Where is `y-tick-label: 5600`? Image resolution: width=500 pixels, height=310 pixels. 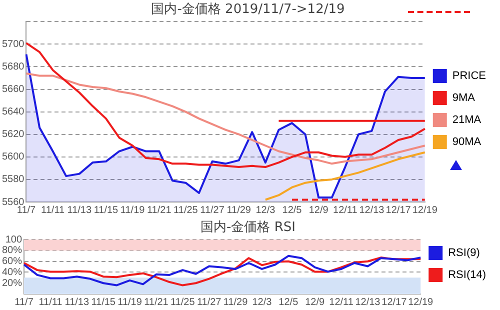 y-tick-label: 5600 is located at coordinates (13, 157).